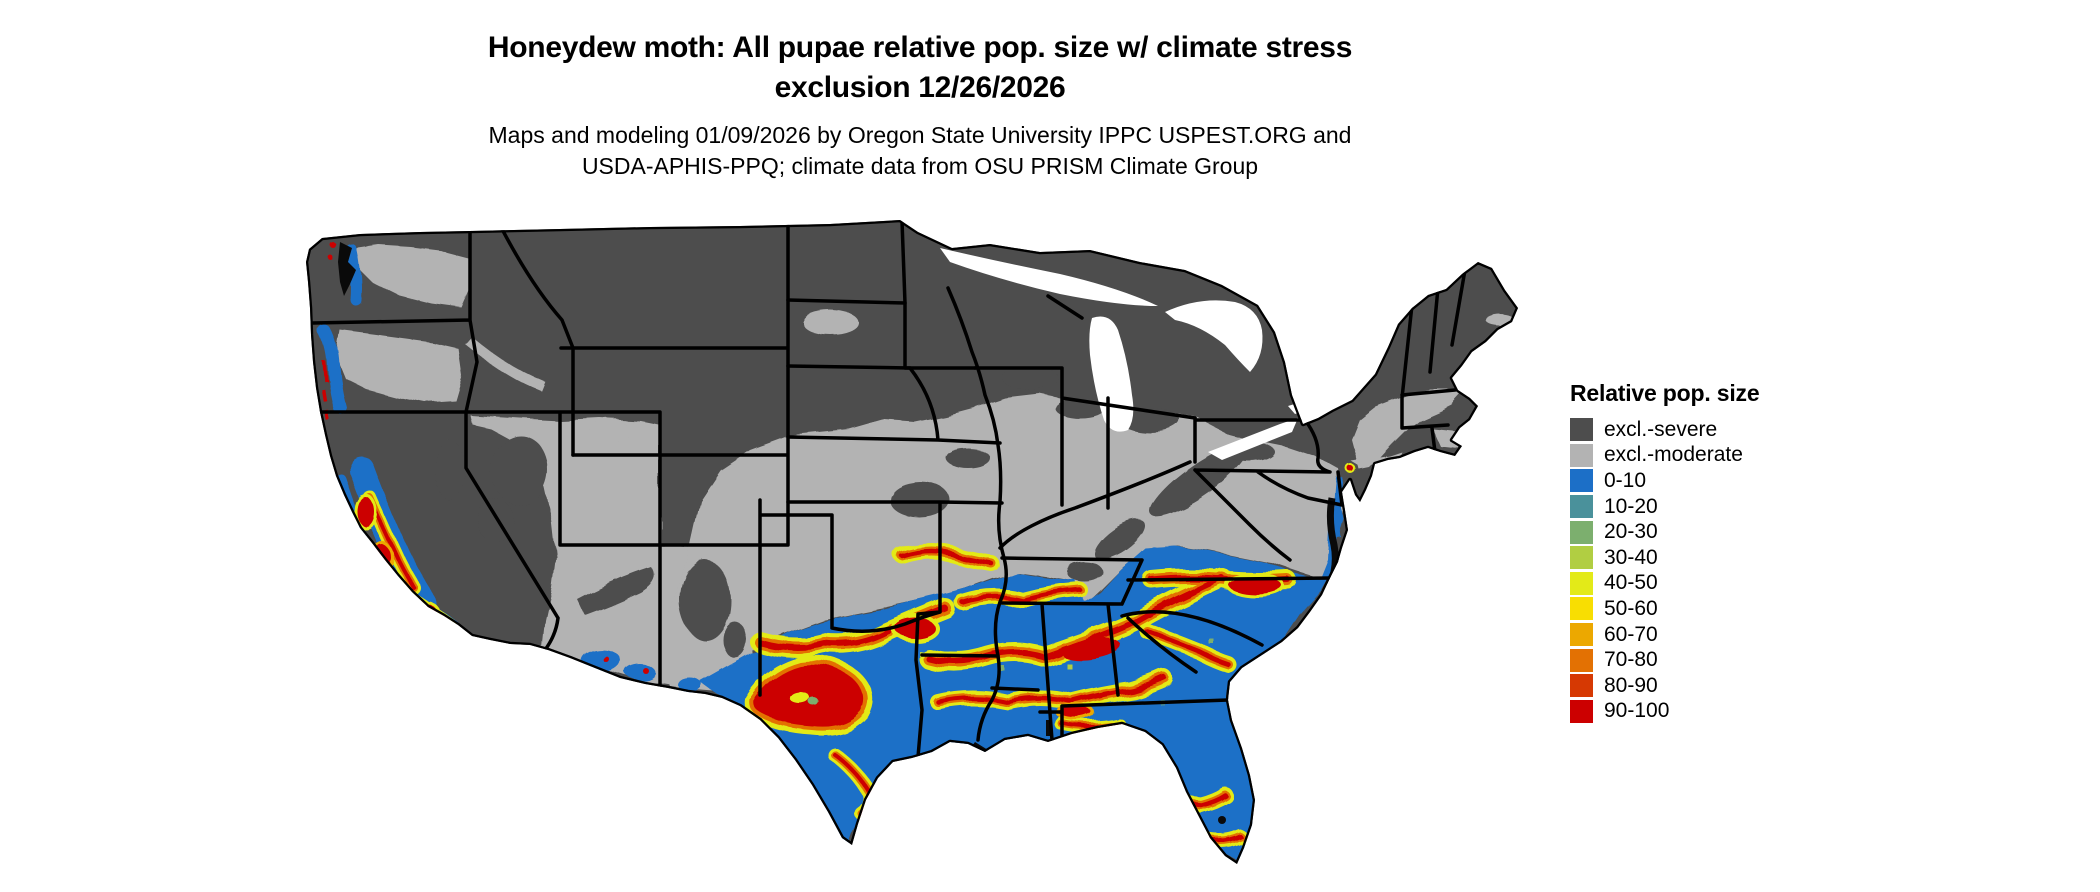 The height and width of the screenshot is (892, 2100). What do you see at coordinates (1631, 660) in the screenshot?
I see `legend-item-label: 70-80` at bounding box center [1631, 660].